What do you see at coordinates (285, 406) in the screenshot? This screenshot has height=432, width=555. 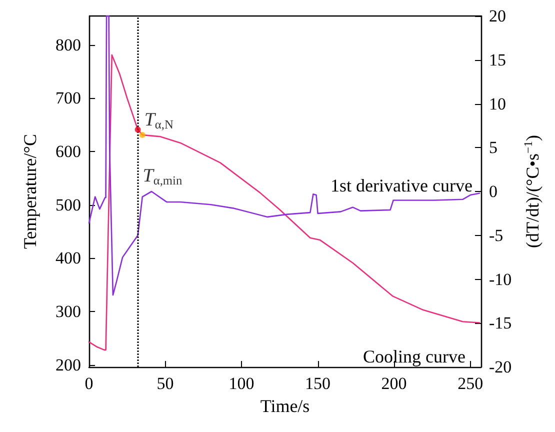 I see `x-axis-title: Time/s` at bounding box center [285, 406].